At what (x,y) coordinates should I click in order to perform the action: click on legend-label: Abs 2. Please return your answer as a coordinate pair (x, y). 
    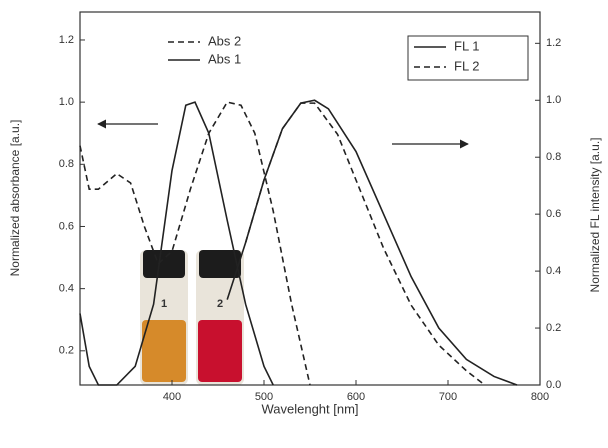
    Looking at the image, I should click on (224, 40).